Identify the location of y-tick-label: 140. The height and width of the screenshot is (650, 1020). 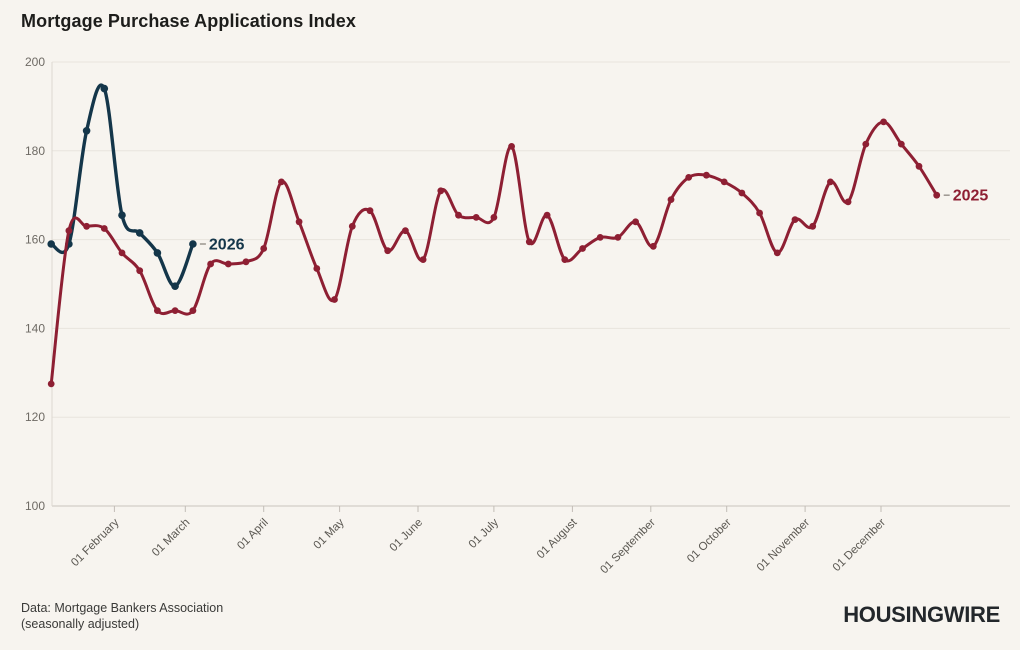
(35, 328).